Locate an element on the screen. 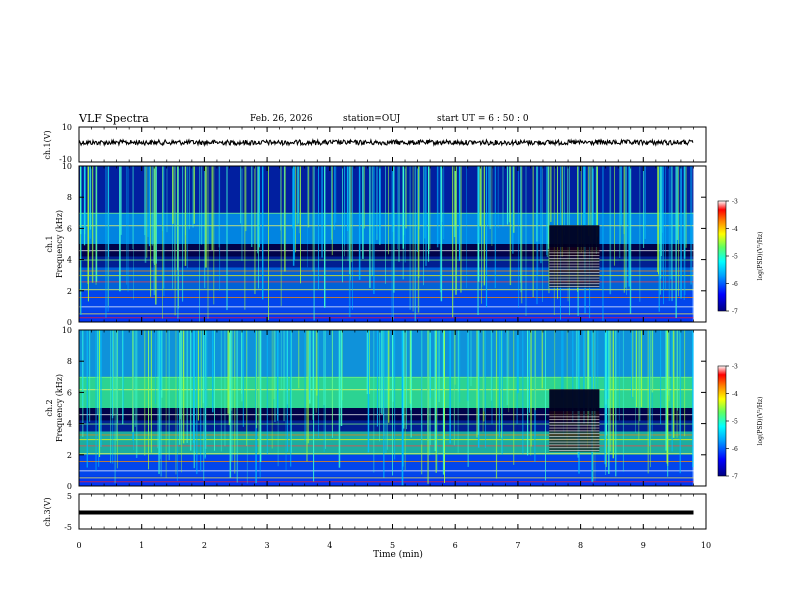 Image resolution: width=792 pixels, height=612 pixels. ch2-channel-label: ch.2 is located at coordinates (49, 407).